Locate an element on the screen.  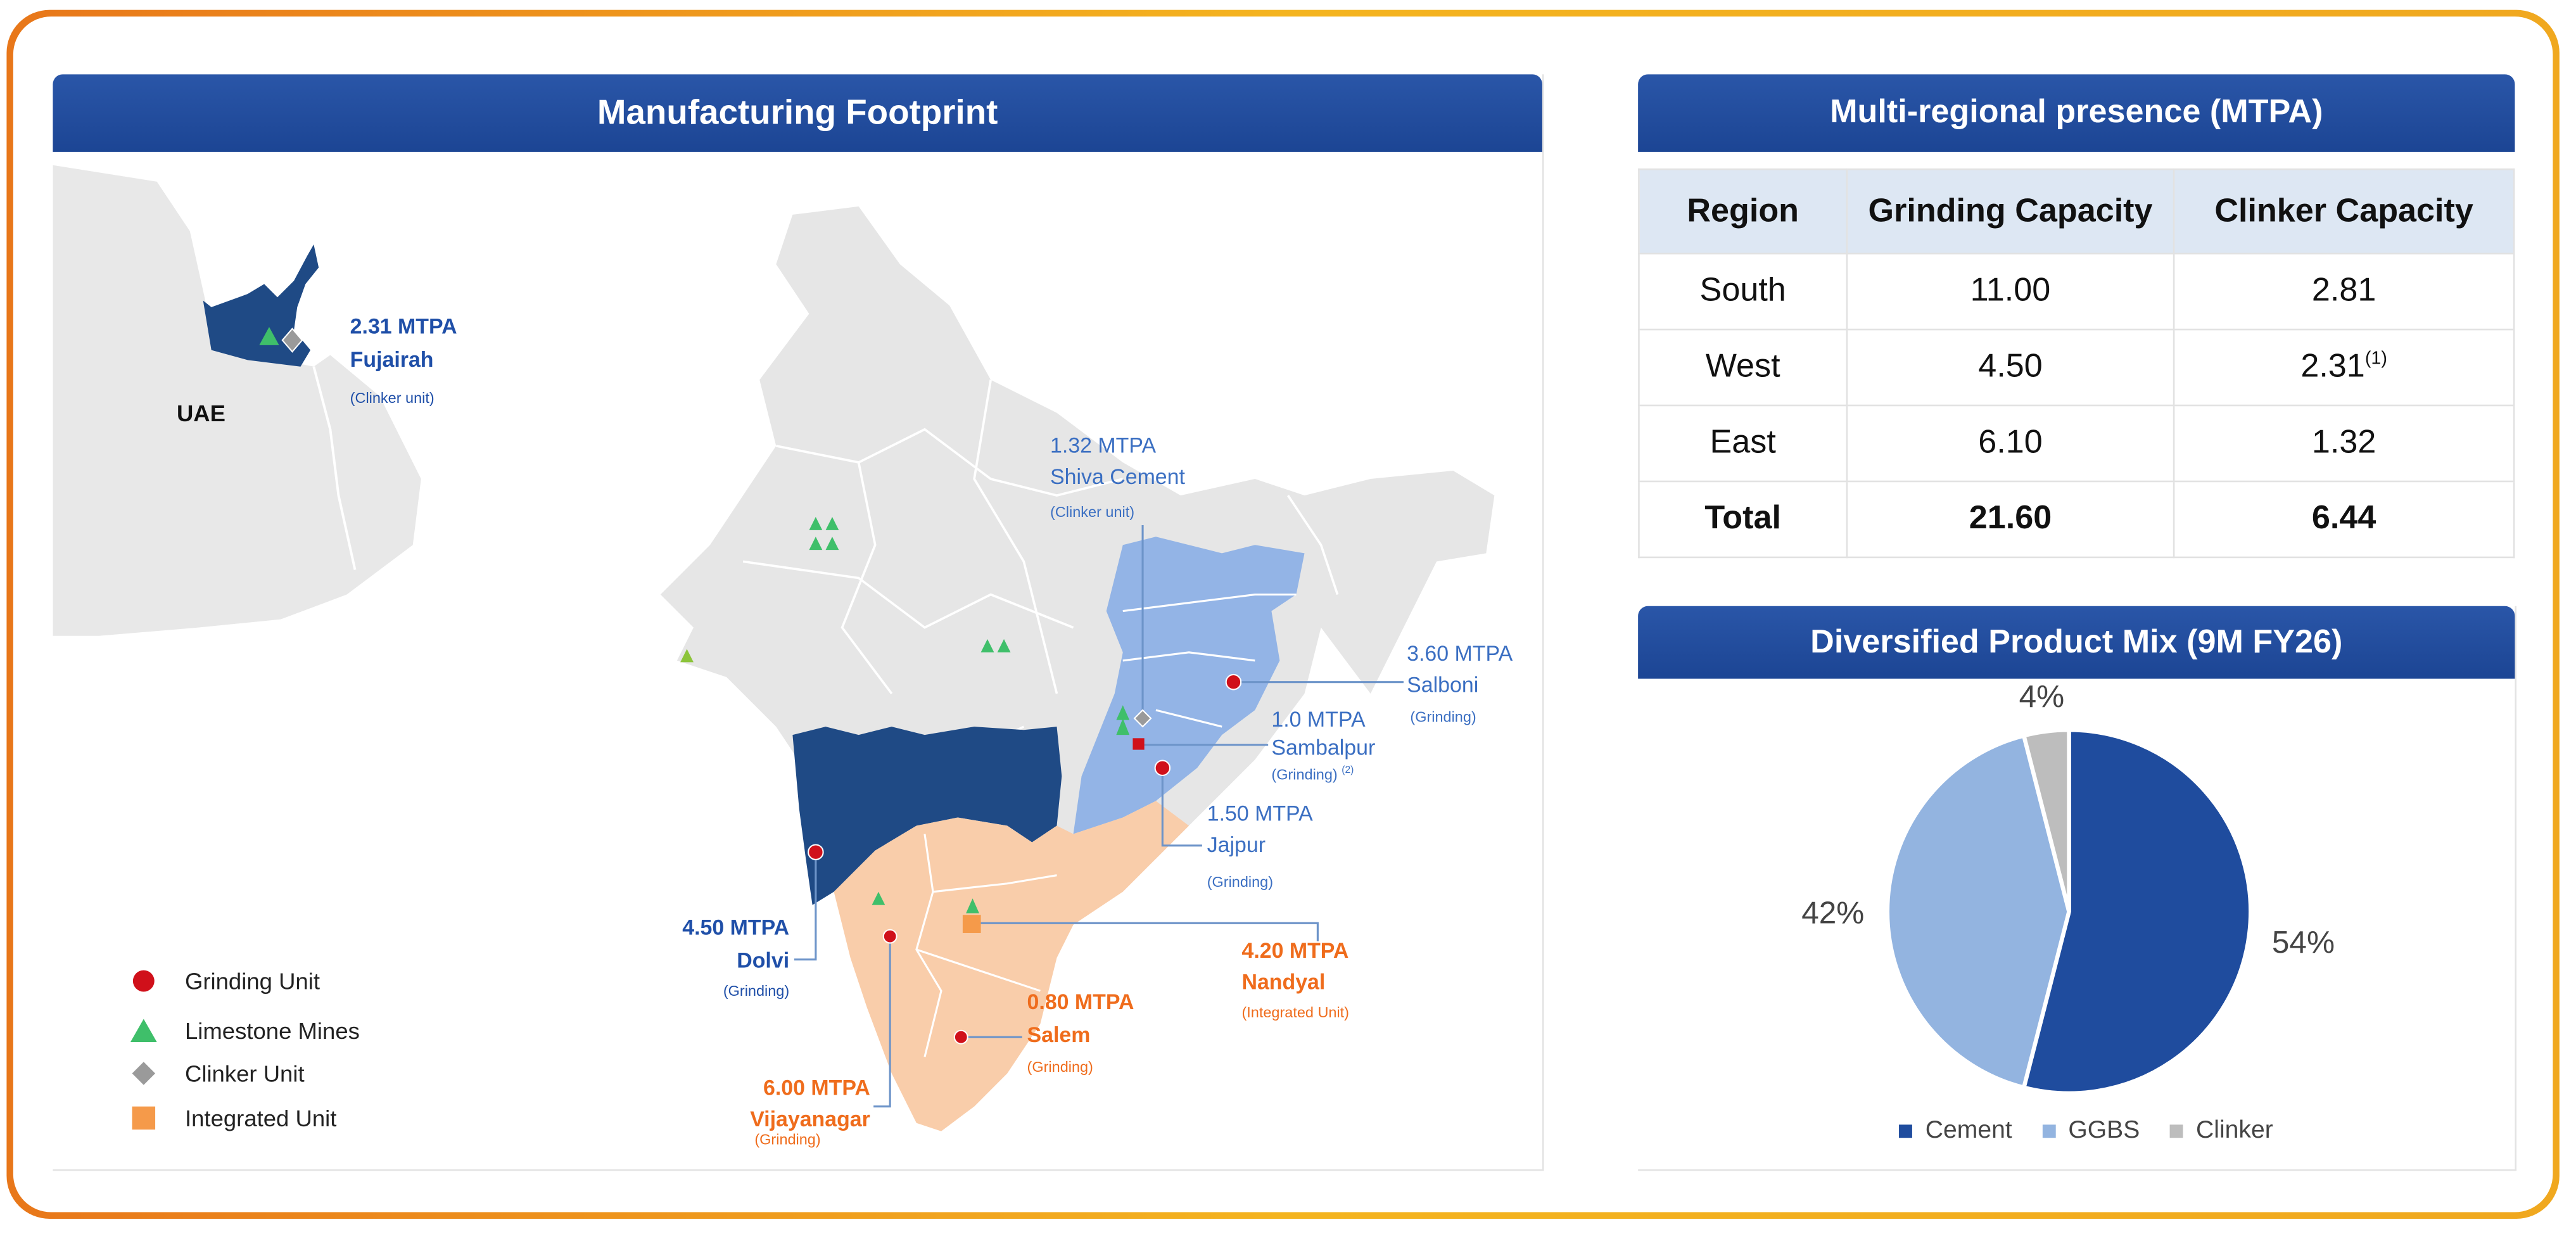
footnote-marker: (1) is located at coordinates (2375, 358).